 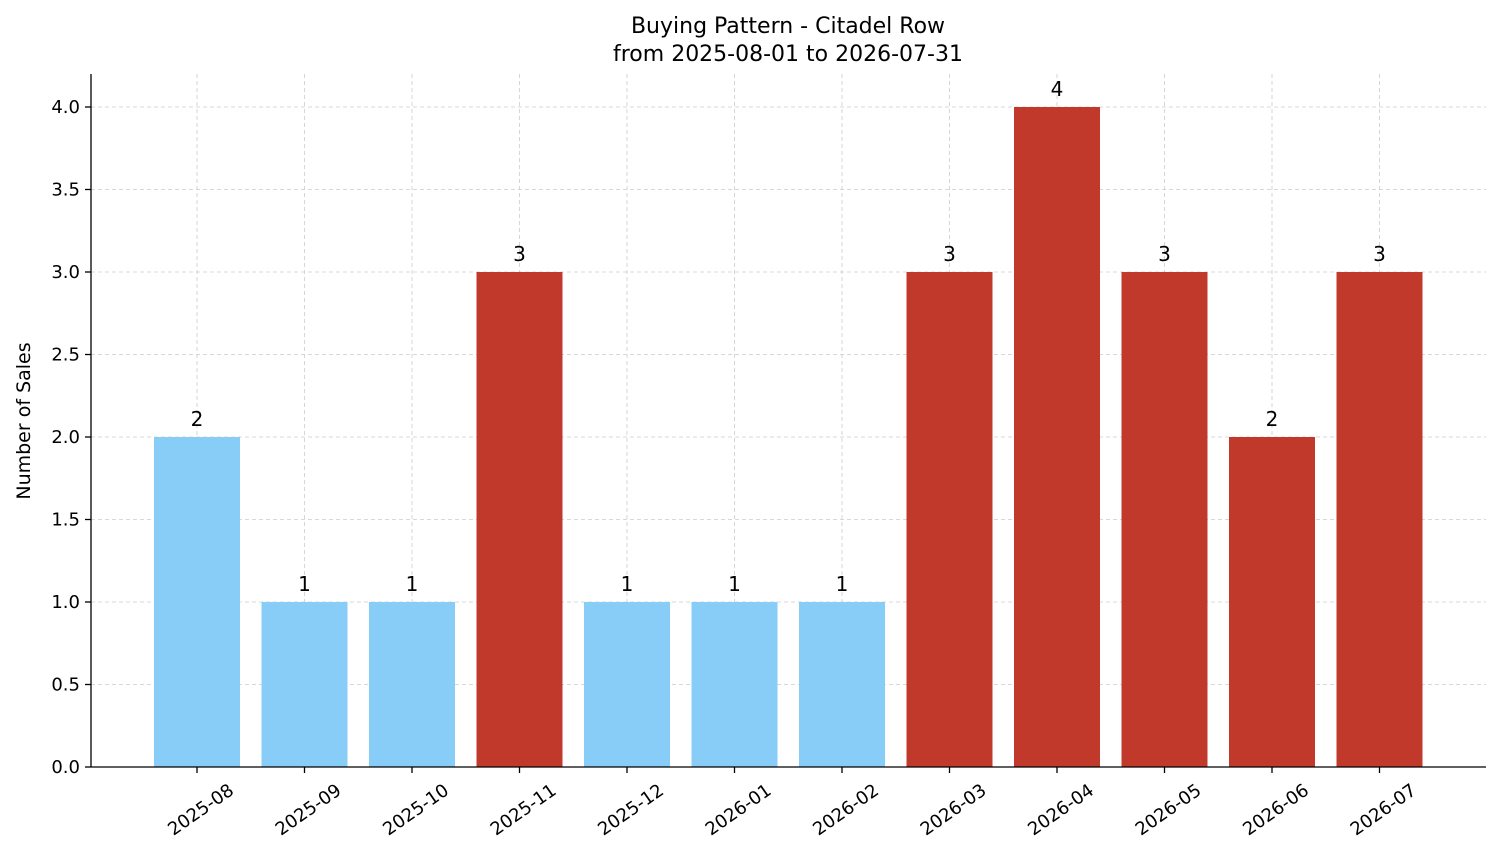 What do you see at coordinates (65, 190) in the screenshot?
I see `y-tick-label: 3.5` at bounding box center [65, 190].